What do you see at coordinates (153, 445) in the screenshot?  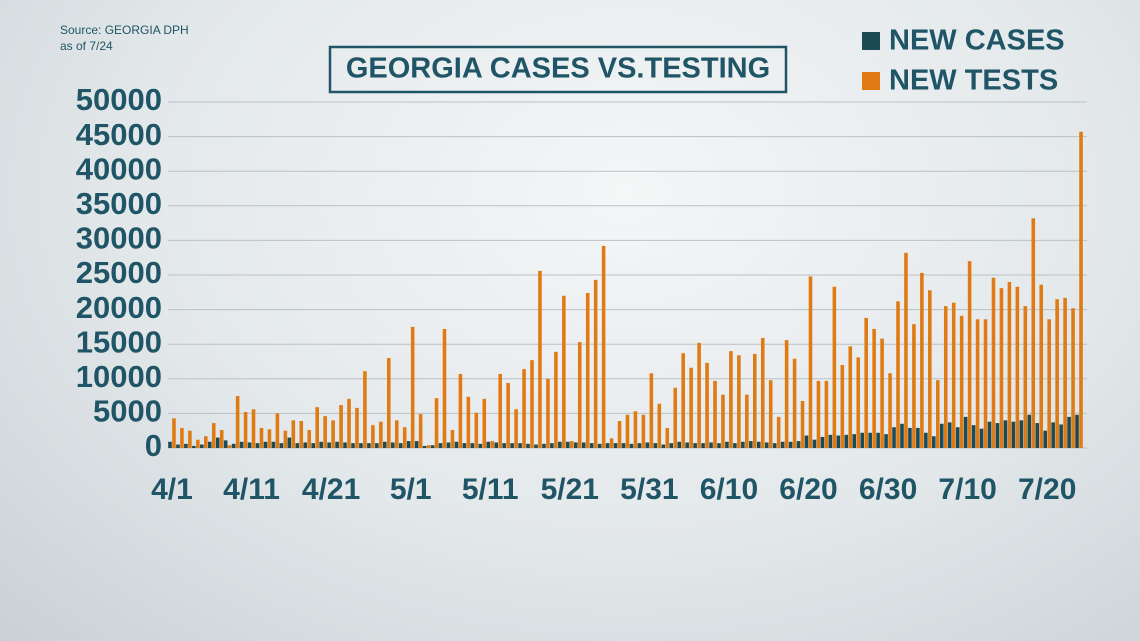 I see `y-tick-label: 0` at bounding box center [153, 445].